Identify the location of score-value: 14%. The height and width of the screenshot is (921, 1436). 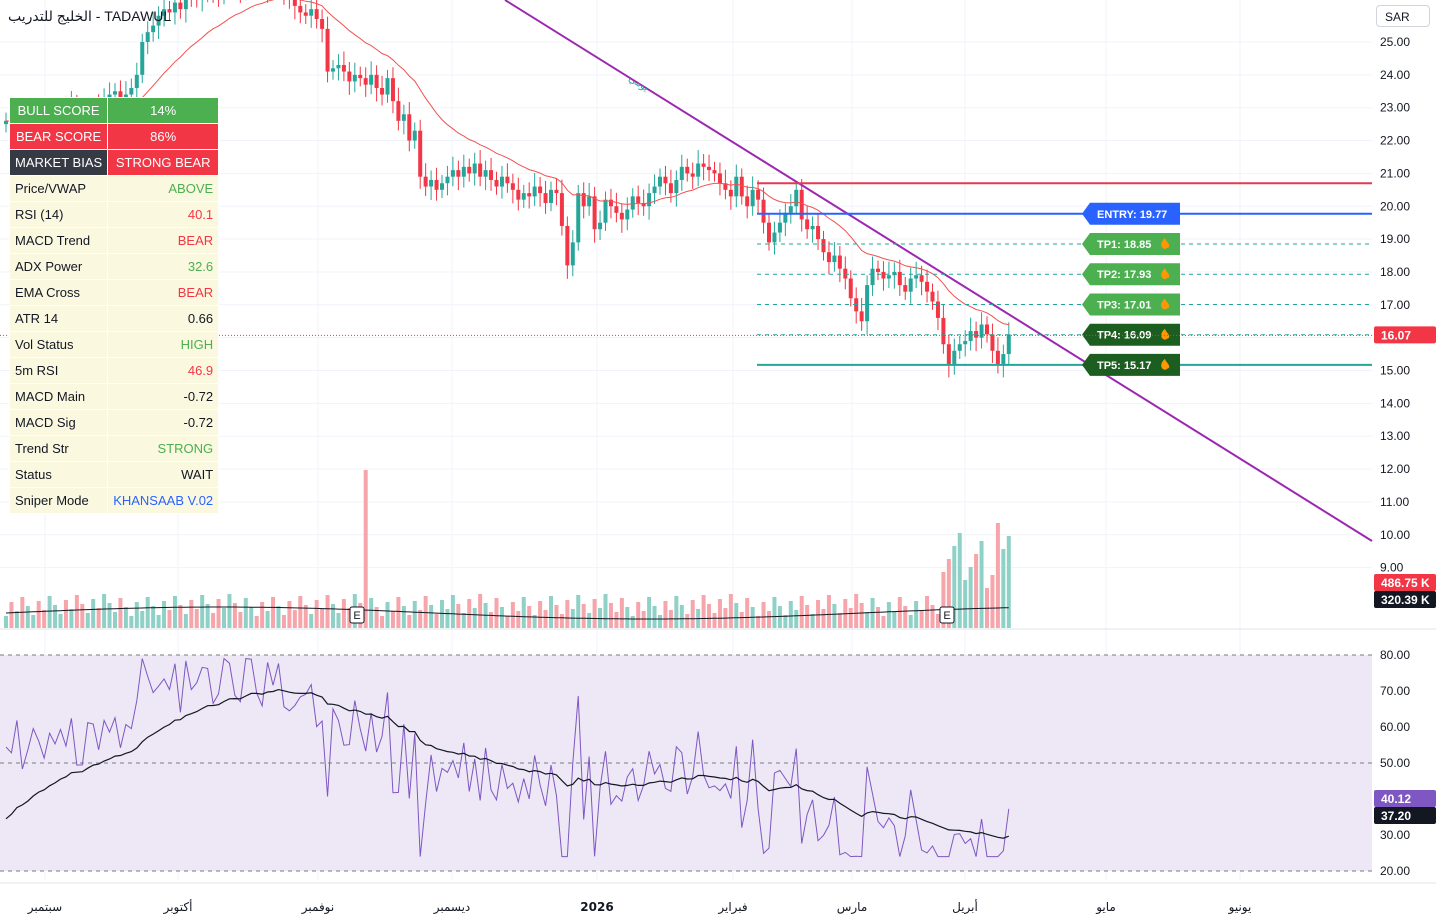
(163, 110).